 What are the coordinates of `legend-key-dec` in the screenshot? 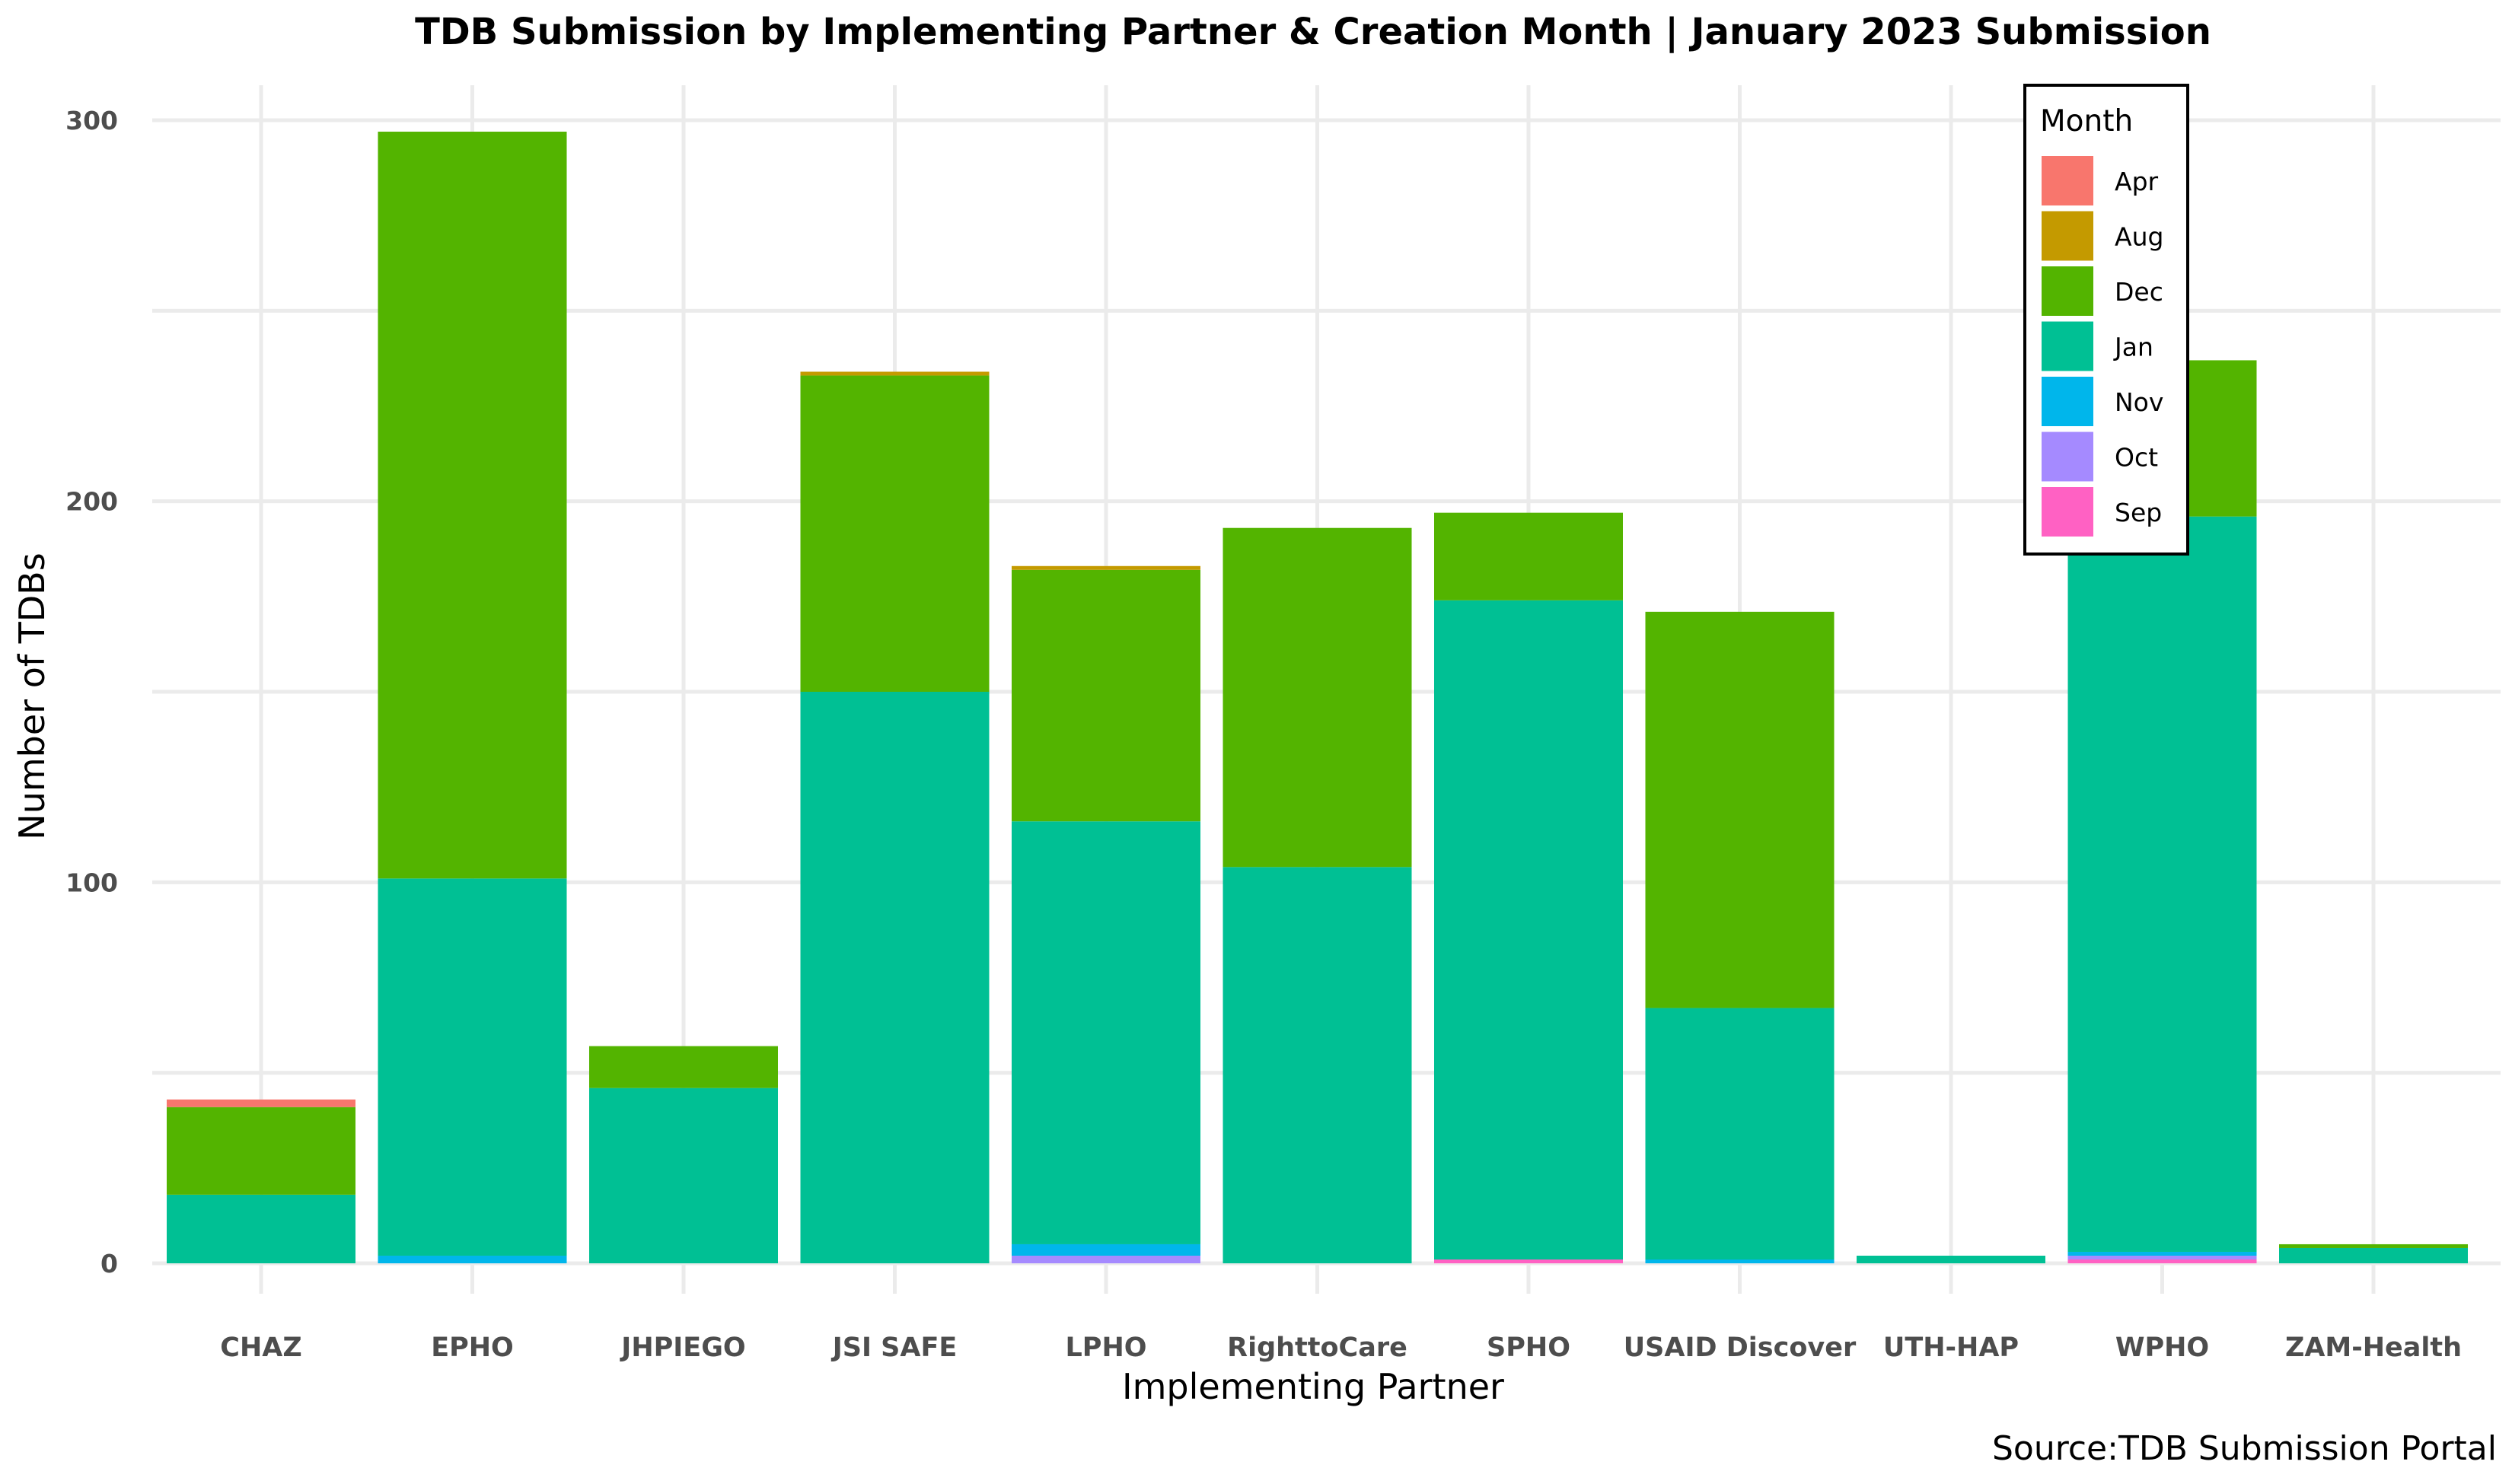 It's located at (2067, 291).